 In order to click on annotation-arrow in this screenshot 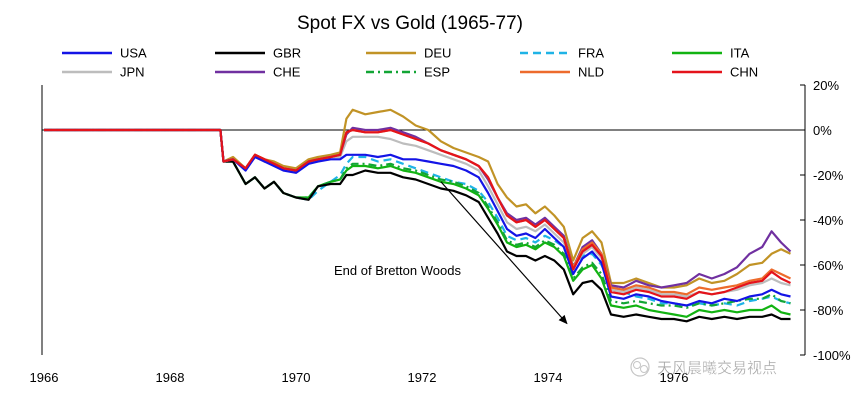, I will do `click(504, 253)`.